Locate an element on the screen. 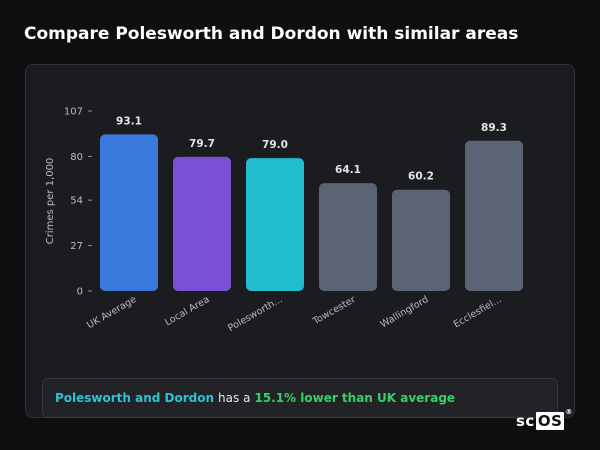 Image resolution: width=600 pixels, height=450 pixels. summary-difference: 15.1% lower than UK average is located at coordinates (355, 398).